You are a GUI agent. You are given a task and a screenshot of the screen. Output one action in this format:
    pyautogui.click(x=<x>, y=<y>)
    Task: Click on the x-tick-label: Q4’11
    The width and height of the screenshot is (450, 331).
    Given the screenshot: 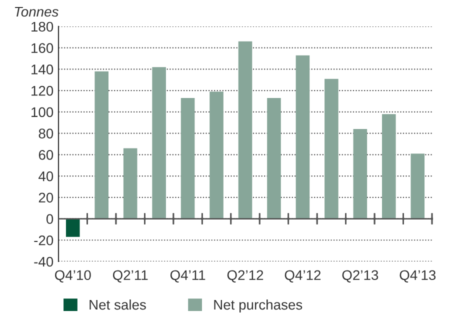 What is the action you would take?
    pyautogui.click(x=188, y=276)
    